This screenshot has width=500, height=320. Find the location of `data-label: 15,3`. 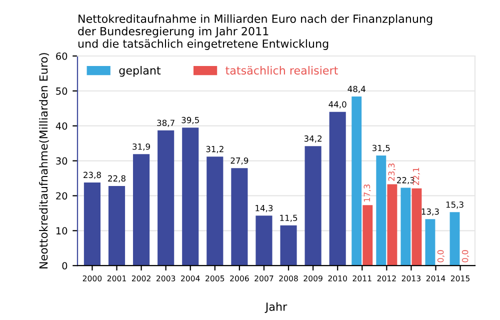

data-label: 15,3 is located at coordinates (455, 205).